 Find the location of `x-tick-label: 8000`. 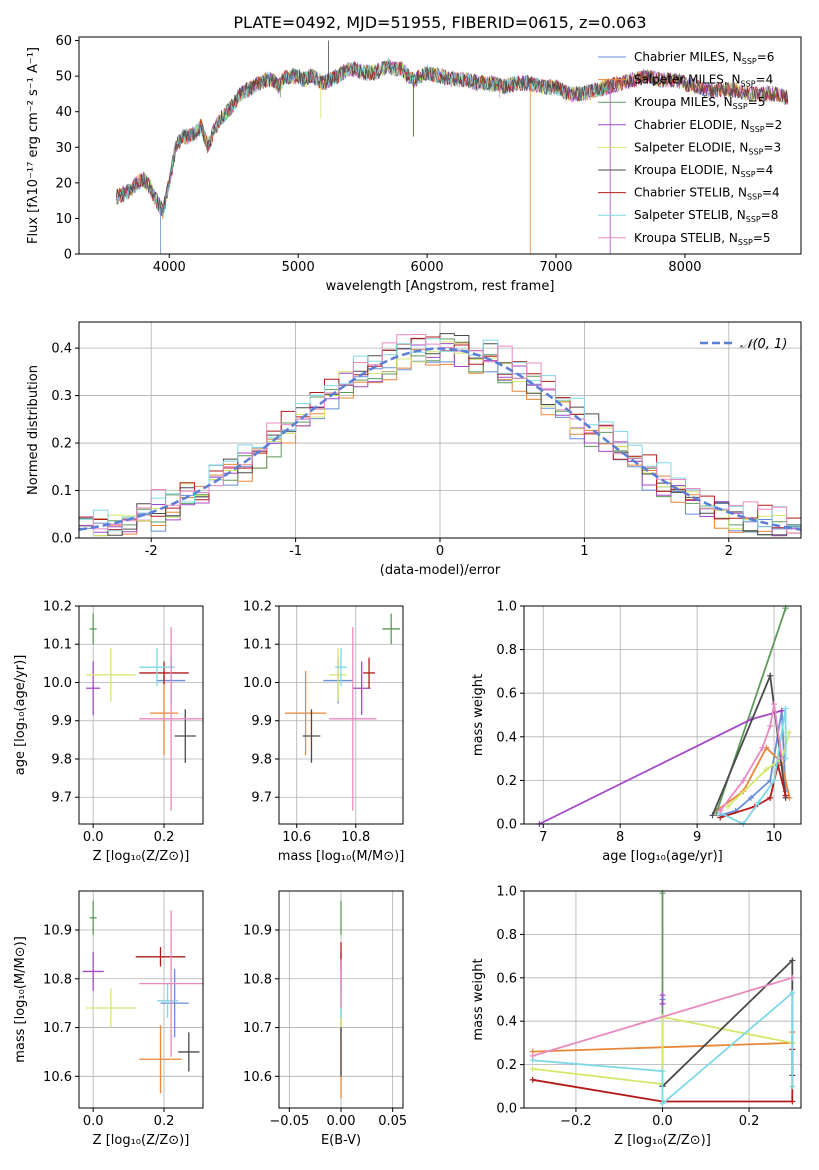

x-tick-label: 8000 is located at coordinates (684, 267).